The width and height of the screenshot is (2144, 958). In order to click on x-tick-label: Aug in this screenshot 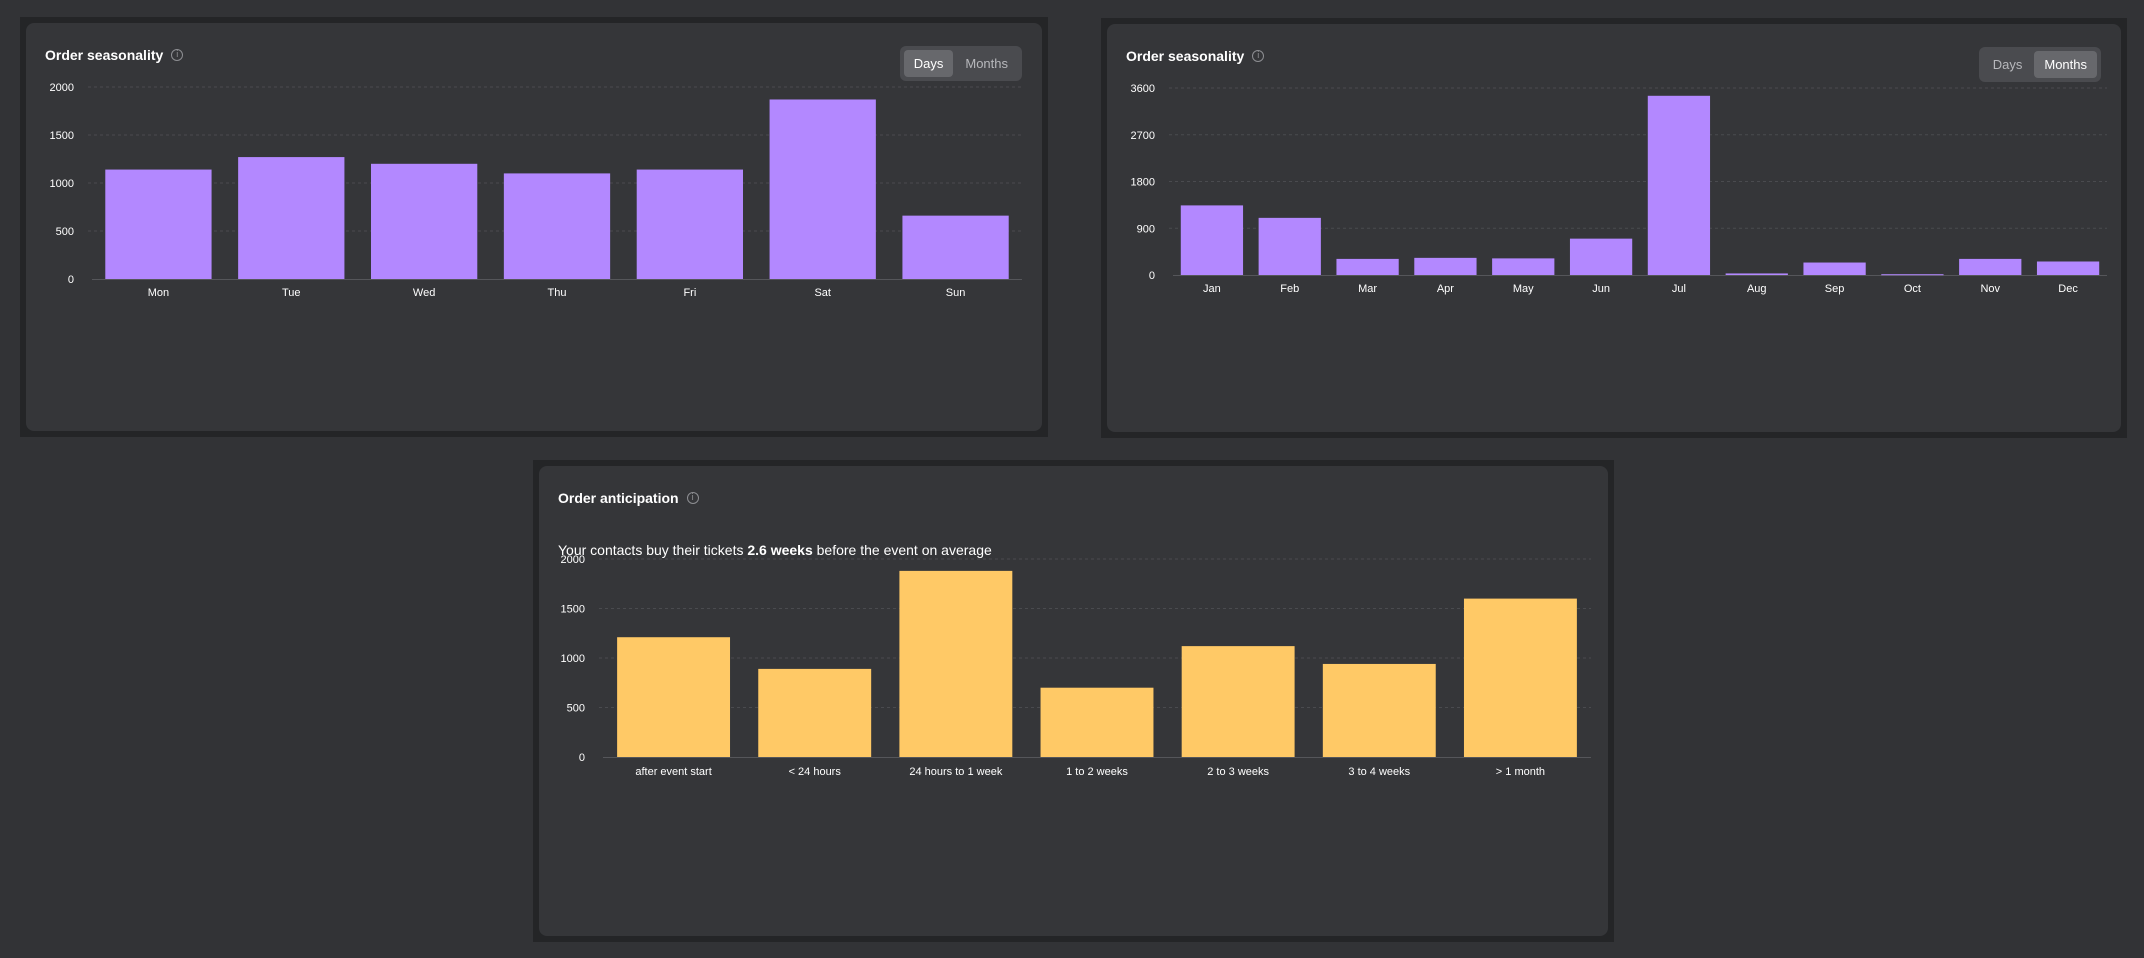, I will do `click(1757, 289)`.